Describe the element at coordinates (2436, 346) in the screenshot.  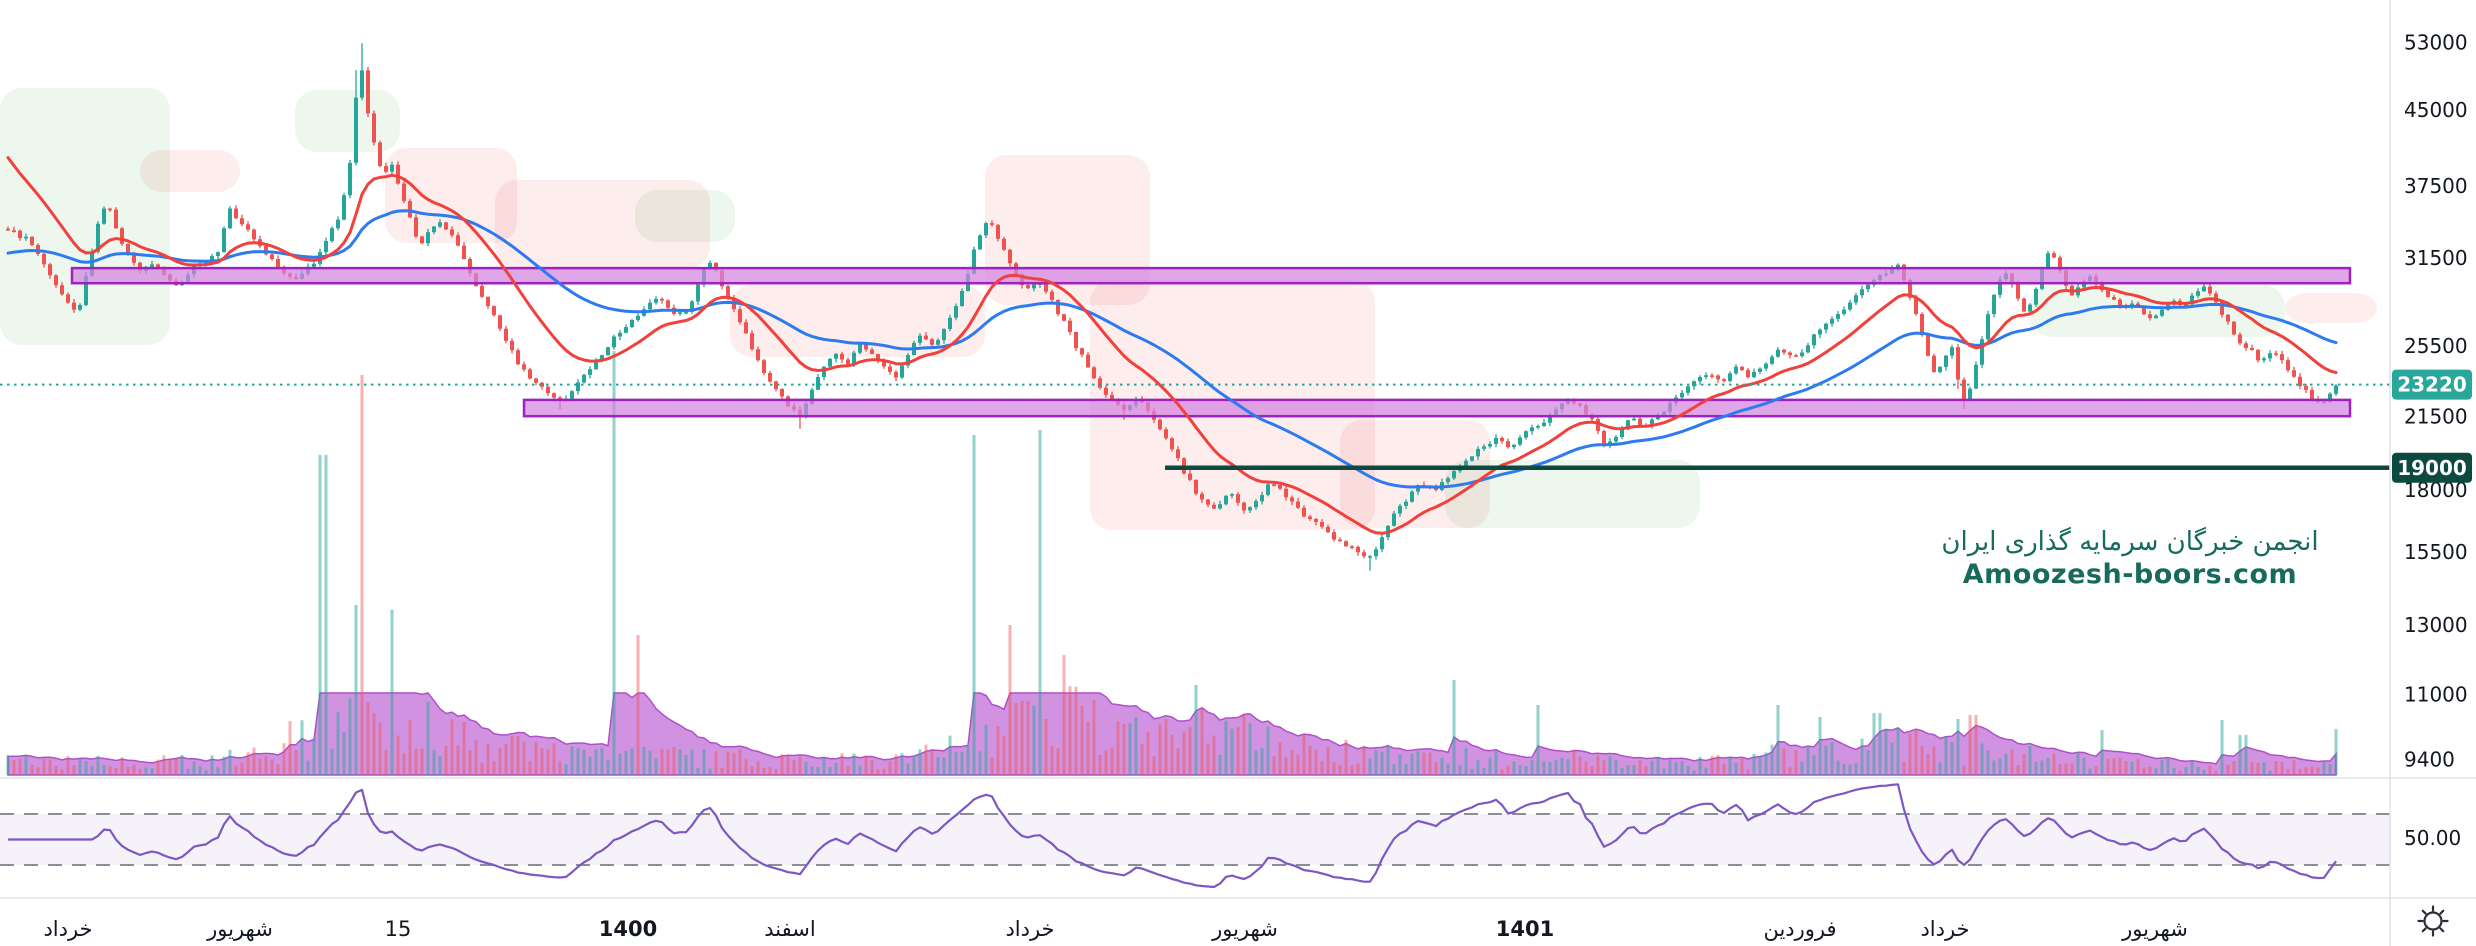
I see `price-tick: 25500` at that location.